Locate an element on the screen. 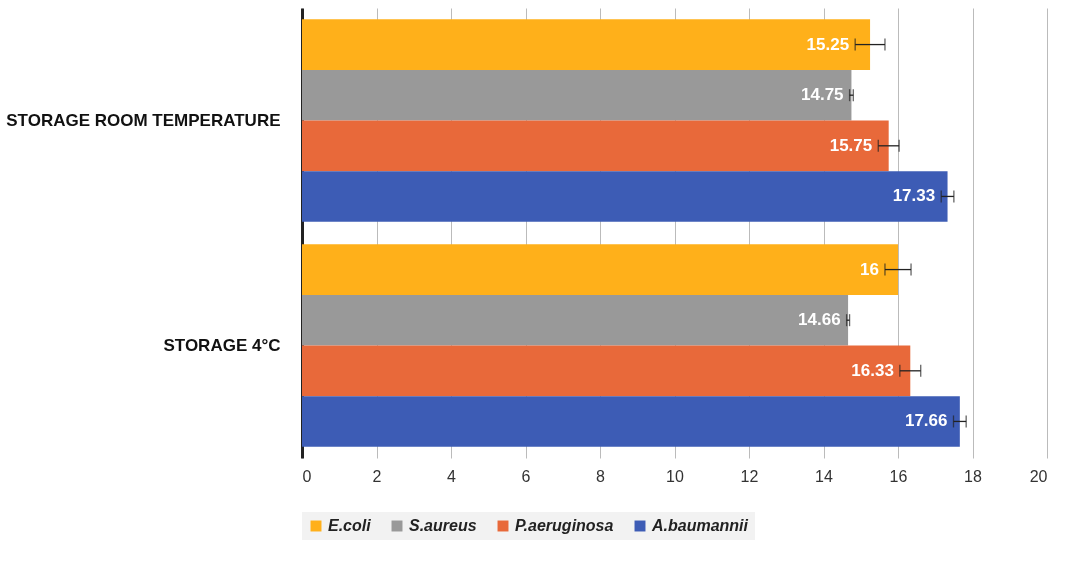  legend-label: E.coli is located at coordinates (350, 525).